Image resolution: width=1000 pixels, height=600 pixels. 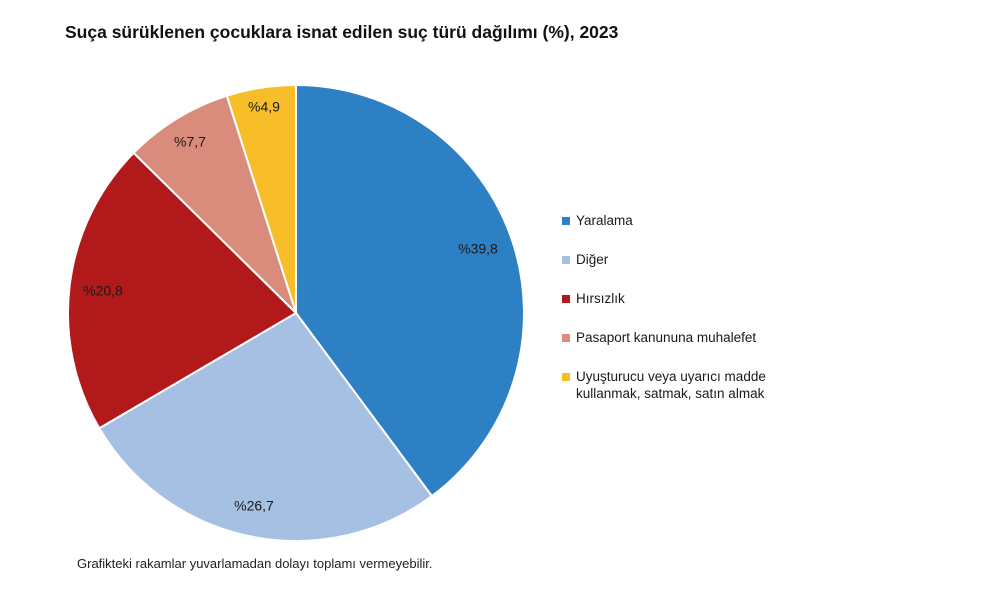 What do you see at coordinates (592, 259) in the screenshot?
I see `legend-label: Diğer` at bounding box center [592, 259].